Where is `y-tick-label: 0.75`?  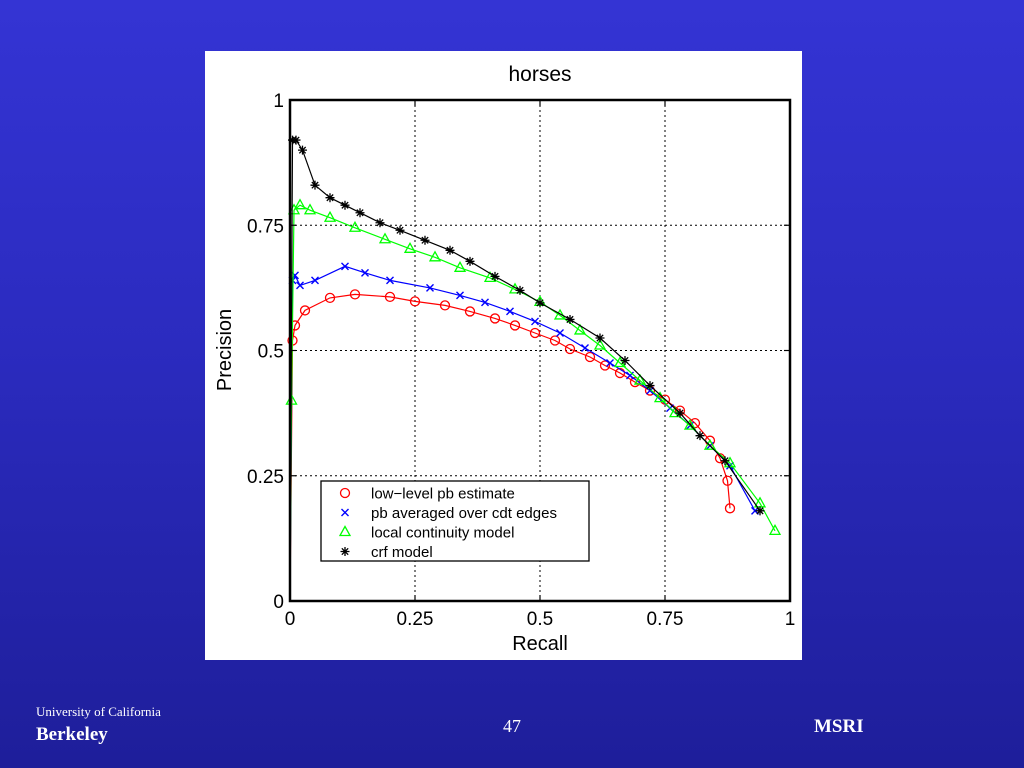
y-tick-label: 0.75 is located at coordinates (265, 226).